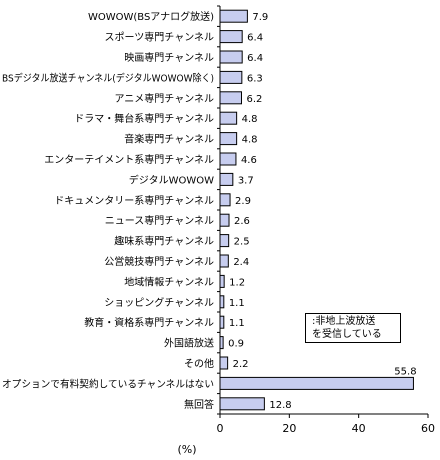 This screenshot has width=440, height=460. Describe the element at coordinates (237, 282) in the screenshot. I see `value-label: 1.2` at that location.